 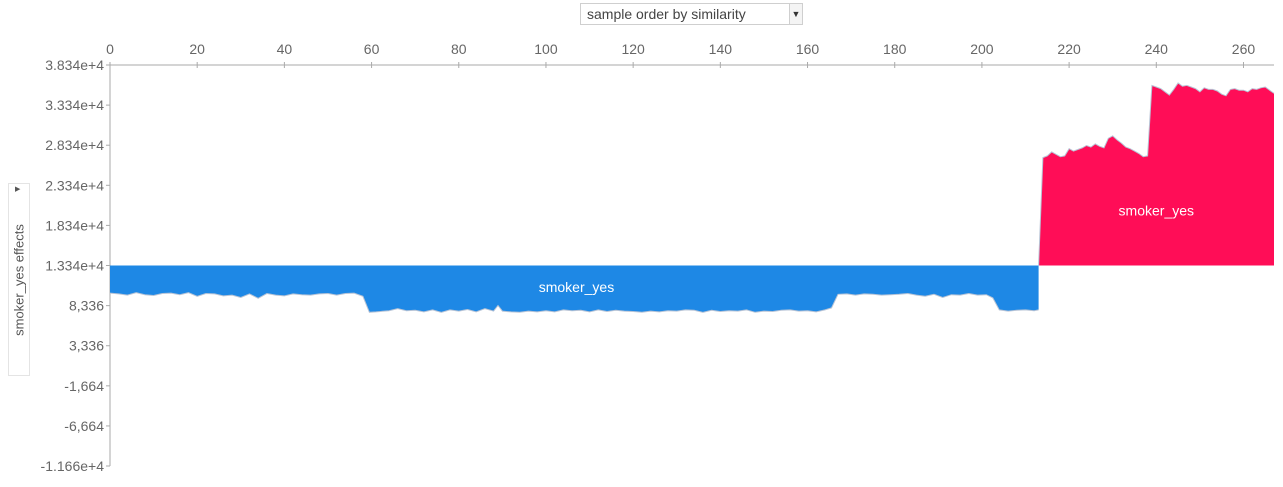 I want to click on x-tick-label: 60, so click(x=372, y=49).